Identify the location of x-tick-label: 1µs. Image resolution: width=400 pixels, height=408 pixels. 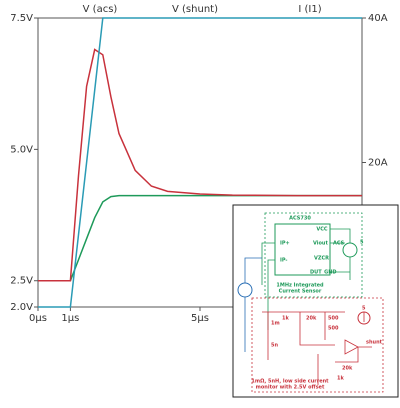
(70, 318).